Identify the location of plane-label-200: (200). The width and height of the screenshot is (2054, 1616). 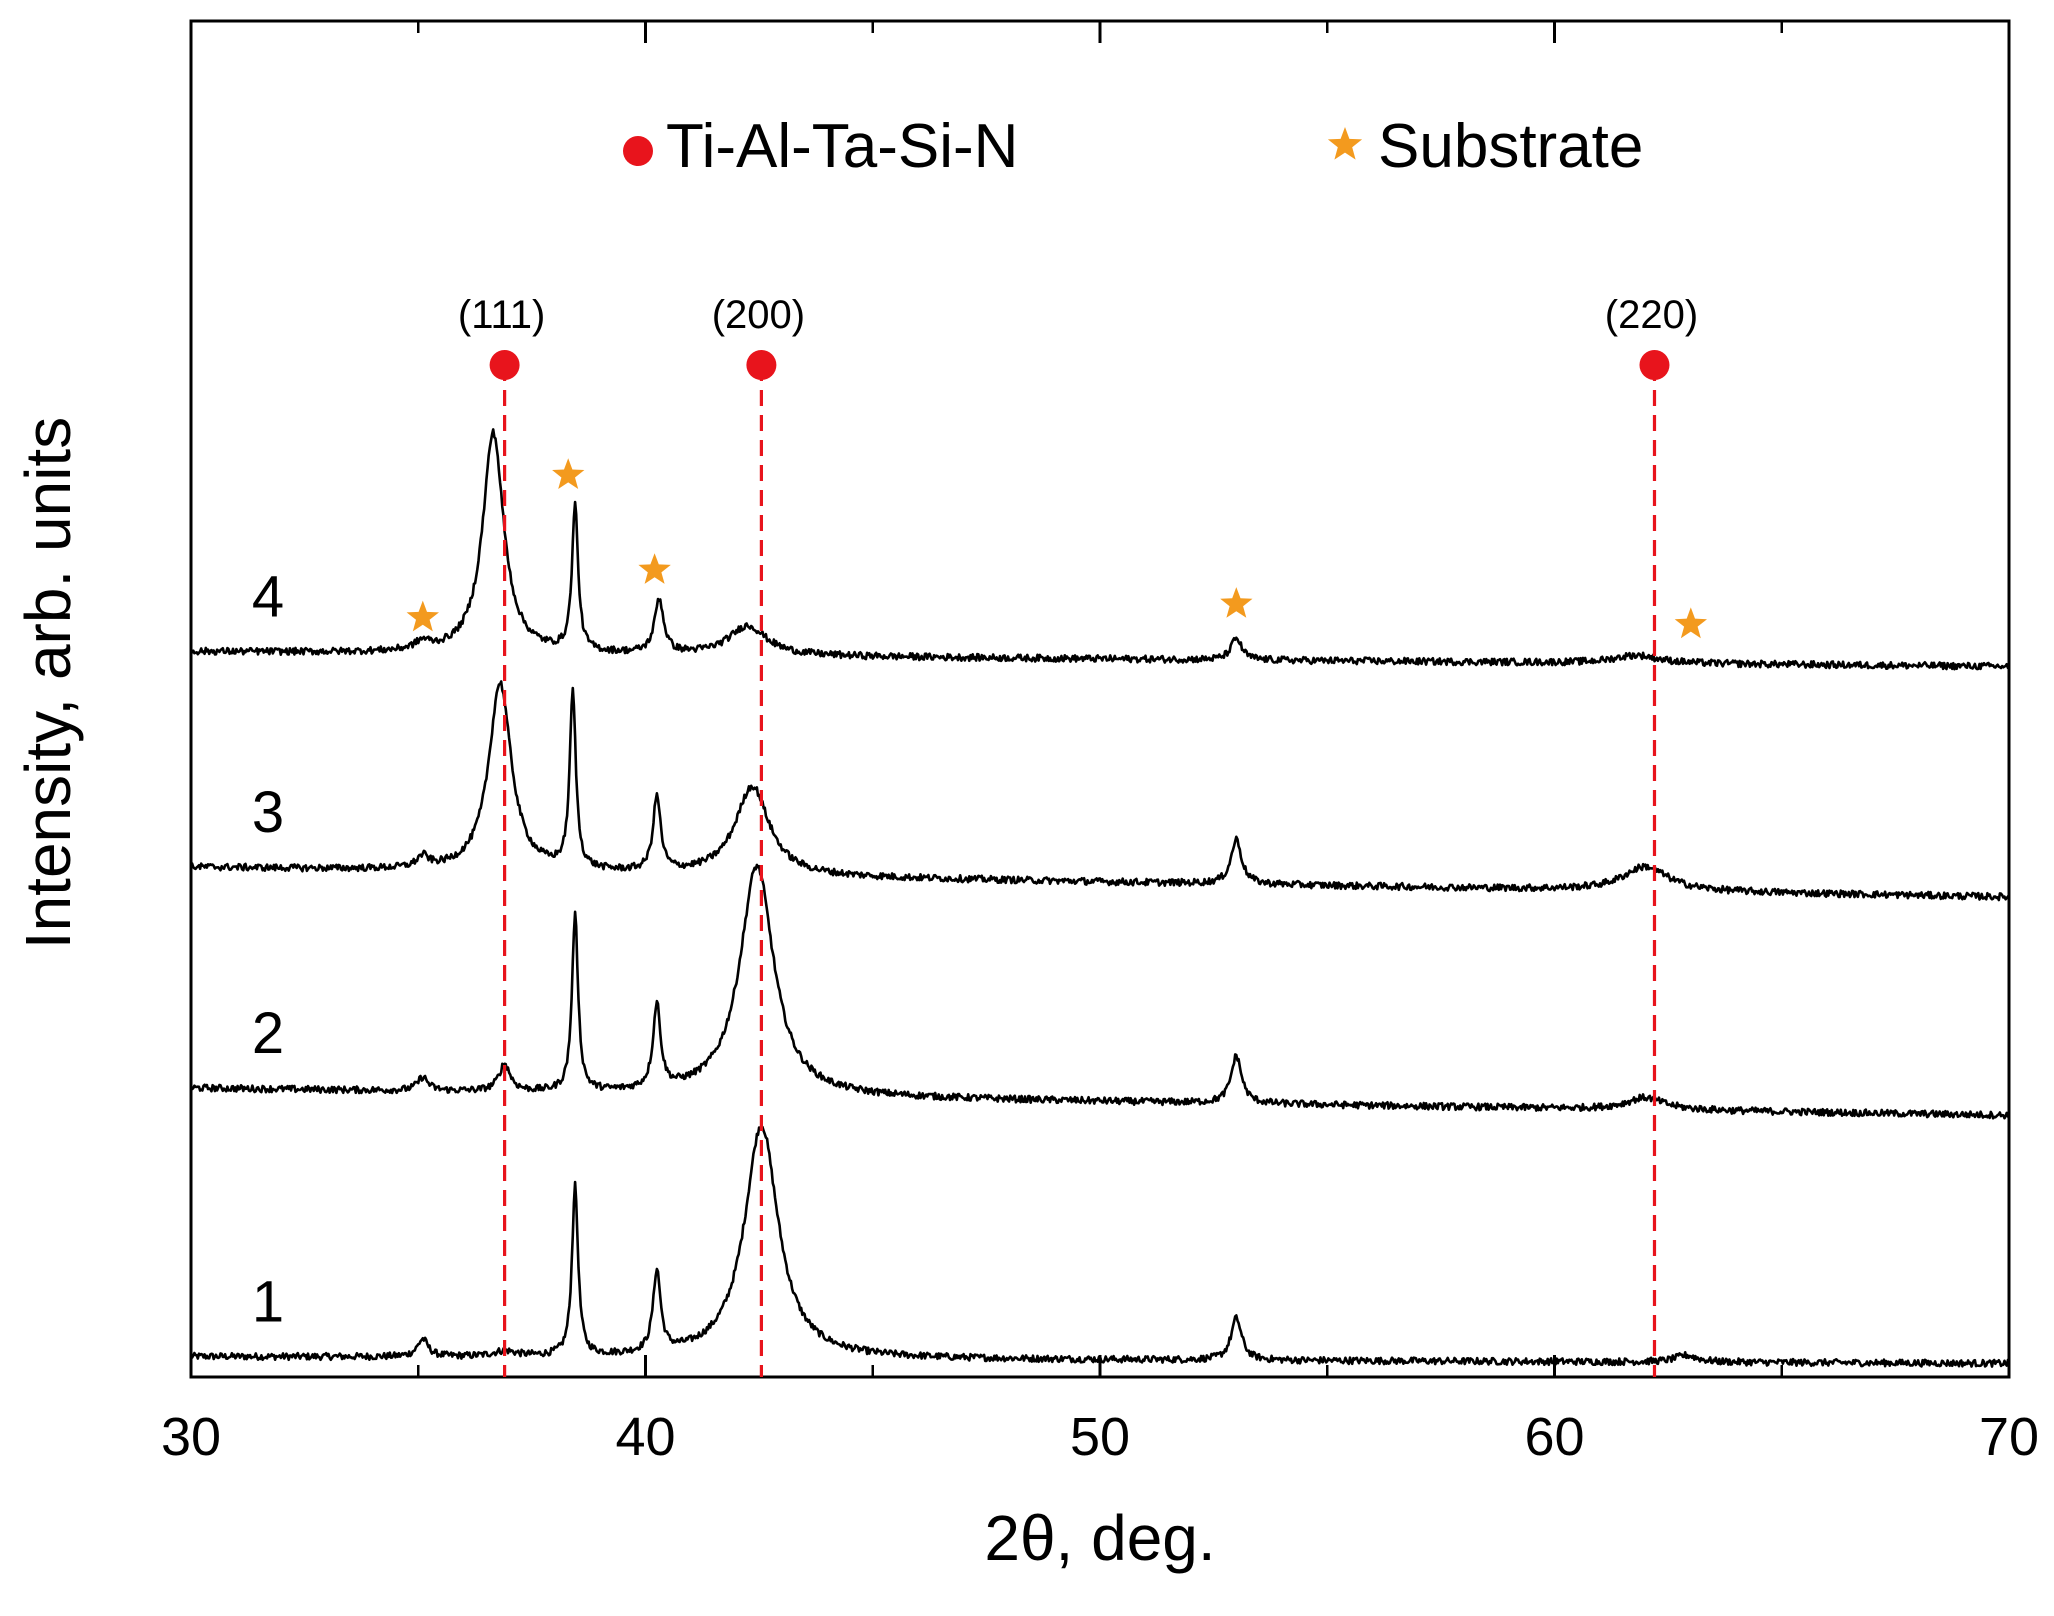
(758, 315).